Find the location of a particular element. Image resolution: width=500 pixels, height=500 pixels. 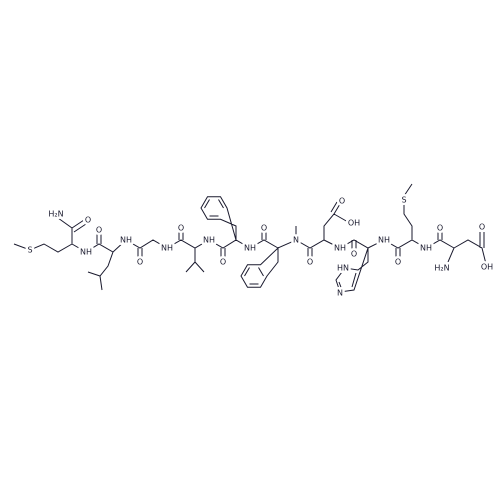

atom-label: HN is located at coordinates (343, 268).